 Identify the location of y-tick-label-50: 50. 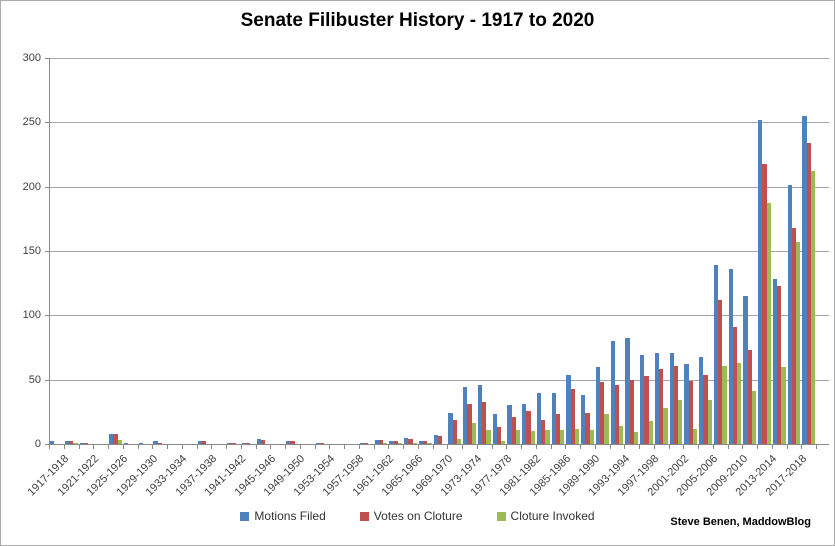
(34, 379).